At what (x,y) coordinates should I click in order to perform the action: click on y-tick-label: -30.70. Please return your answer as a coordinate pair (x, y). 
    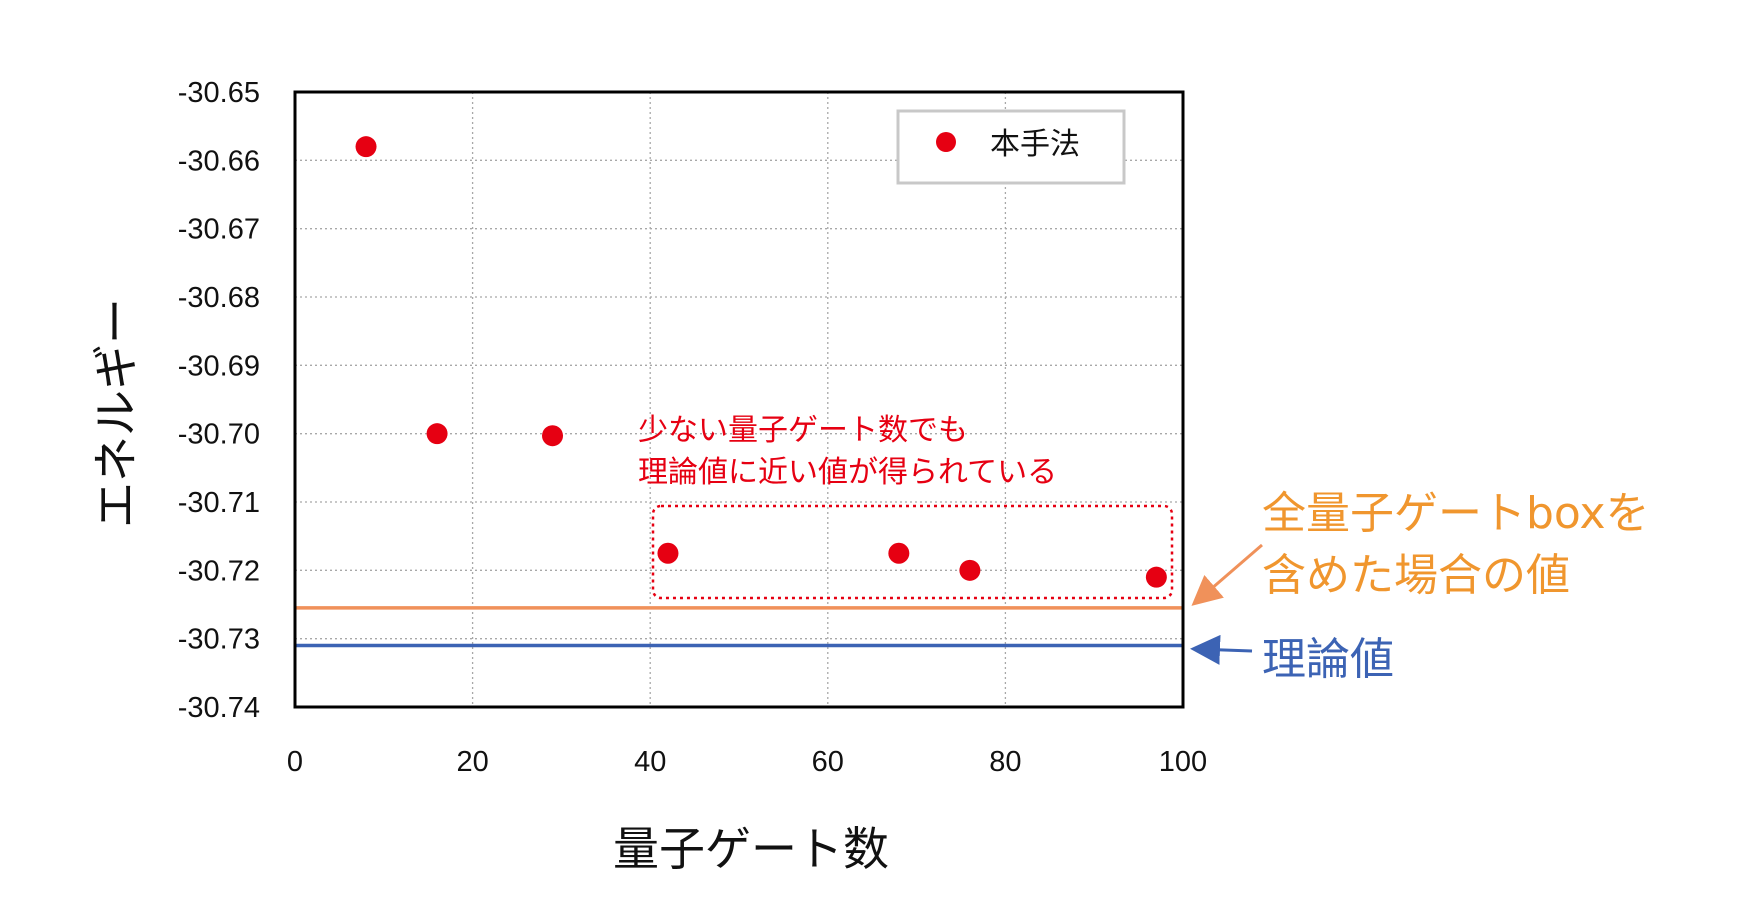
    Looking at the image, I should click on (219, 435).